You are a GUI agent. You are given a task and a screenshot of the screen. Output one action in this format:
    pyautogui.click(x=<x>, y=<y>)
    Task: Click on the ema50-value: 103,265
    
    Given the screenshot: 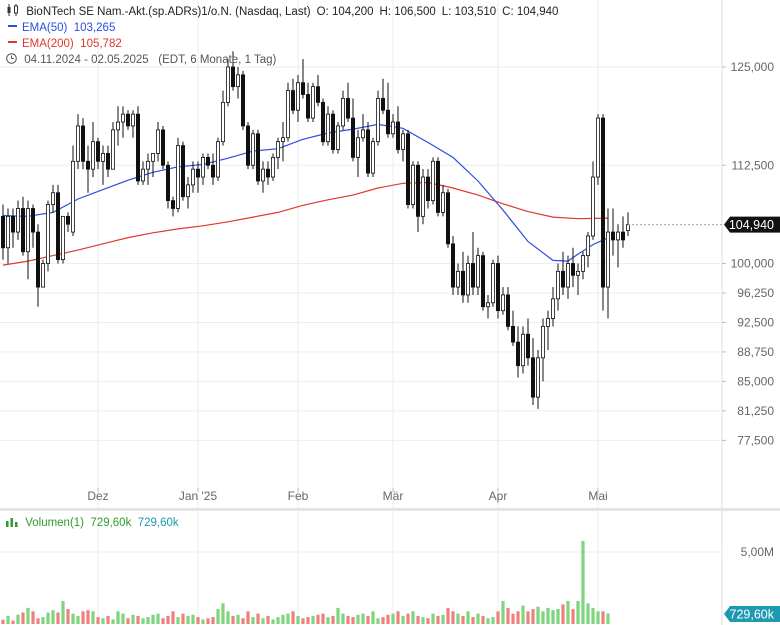 What is the action you would take?
    pyautogui.click(x=94, y=28)
    